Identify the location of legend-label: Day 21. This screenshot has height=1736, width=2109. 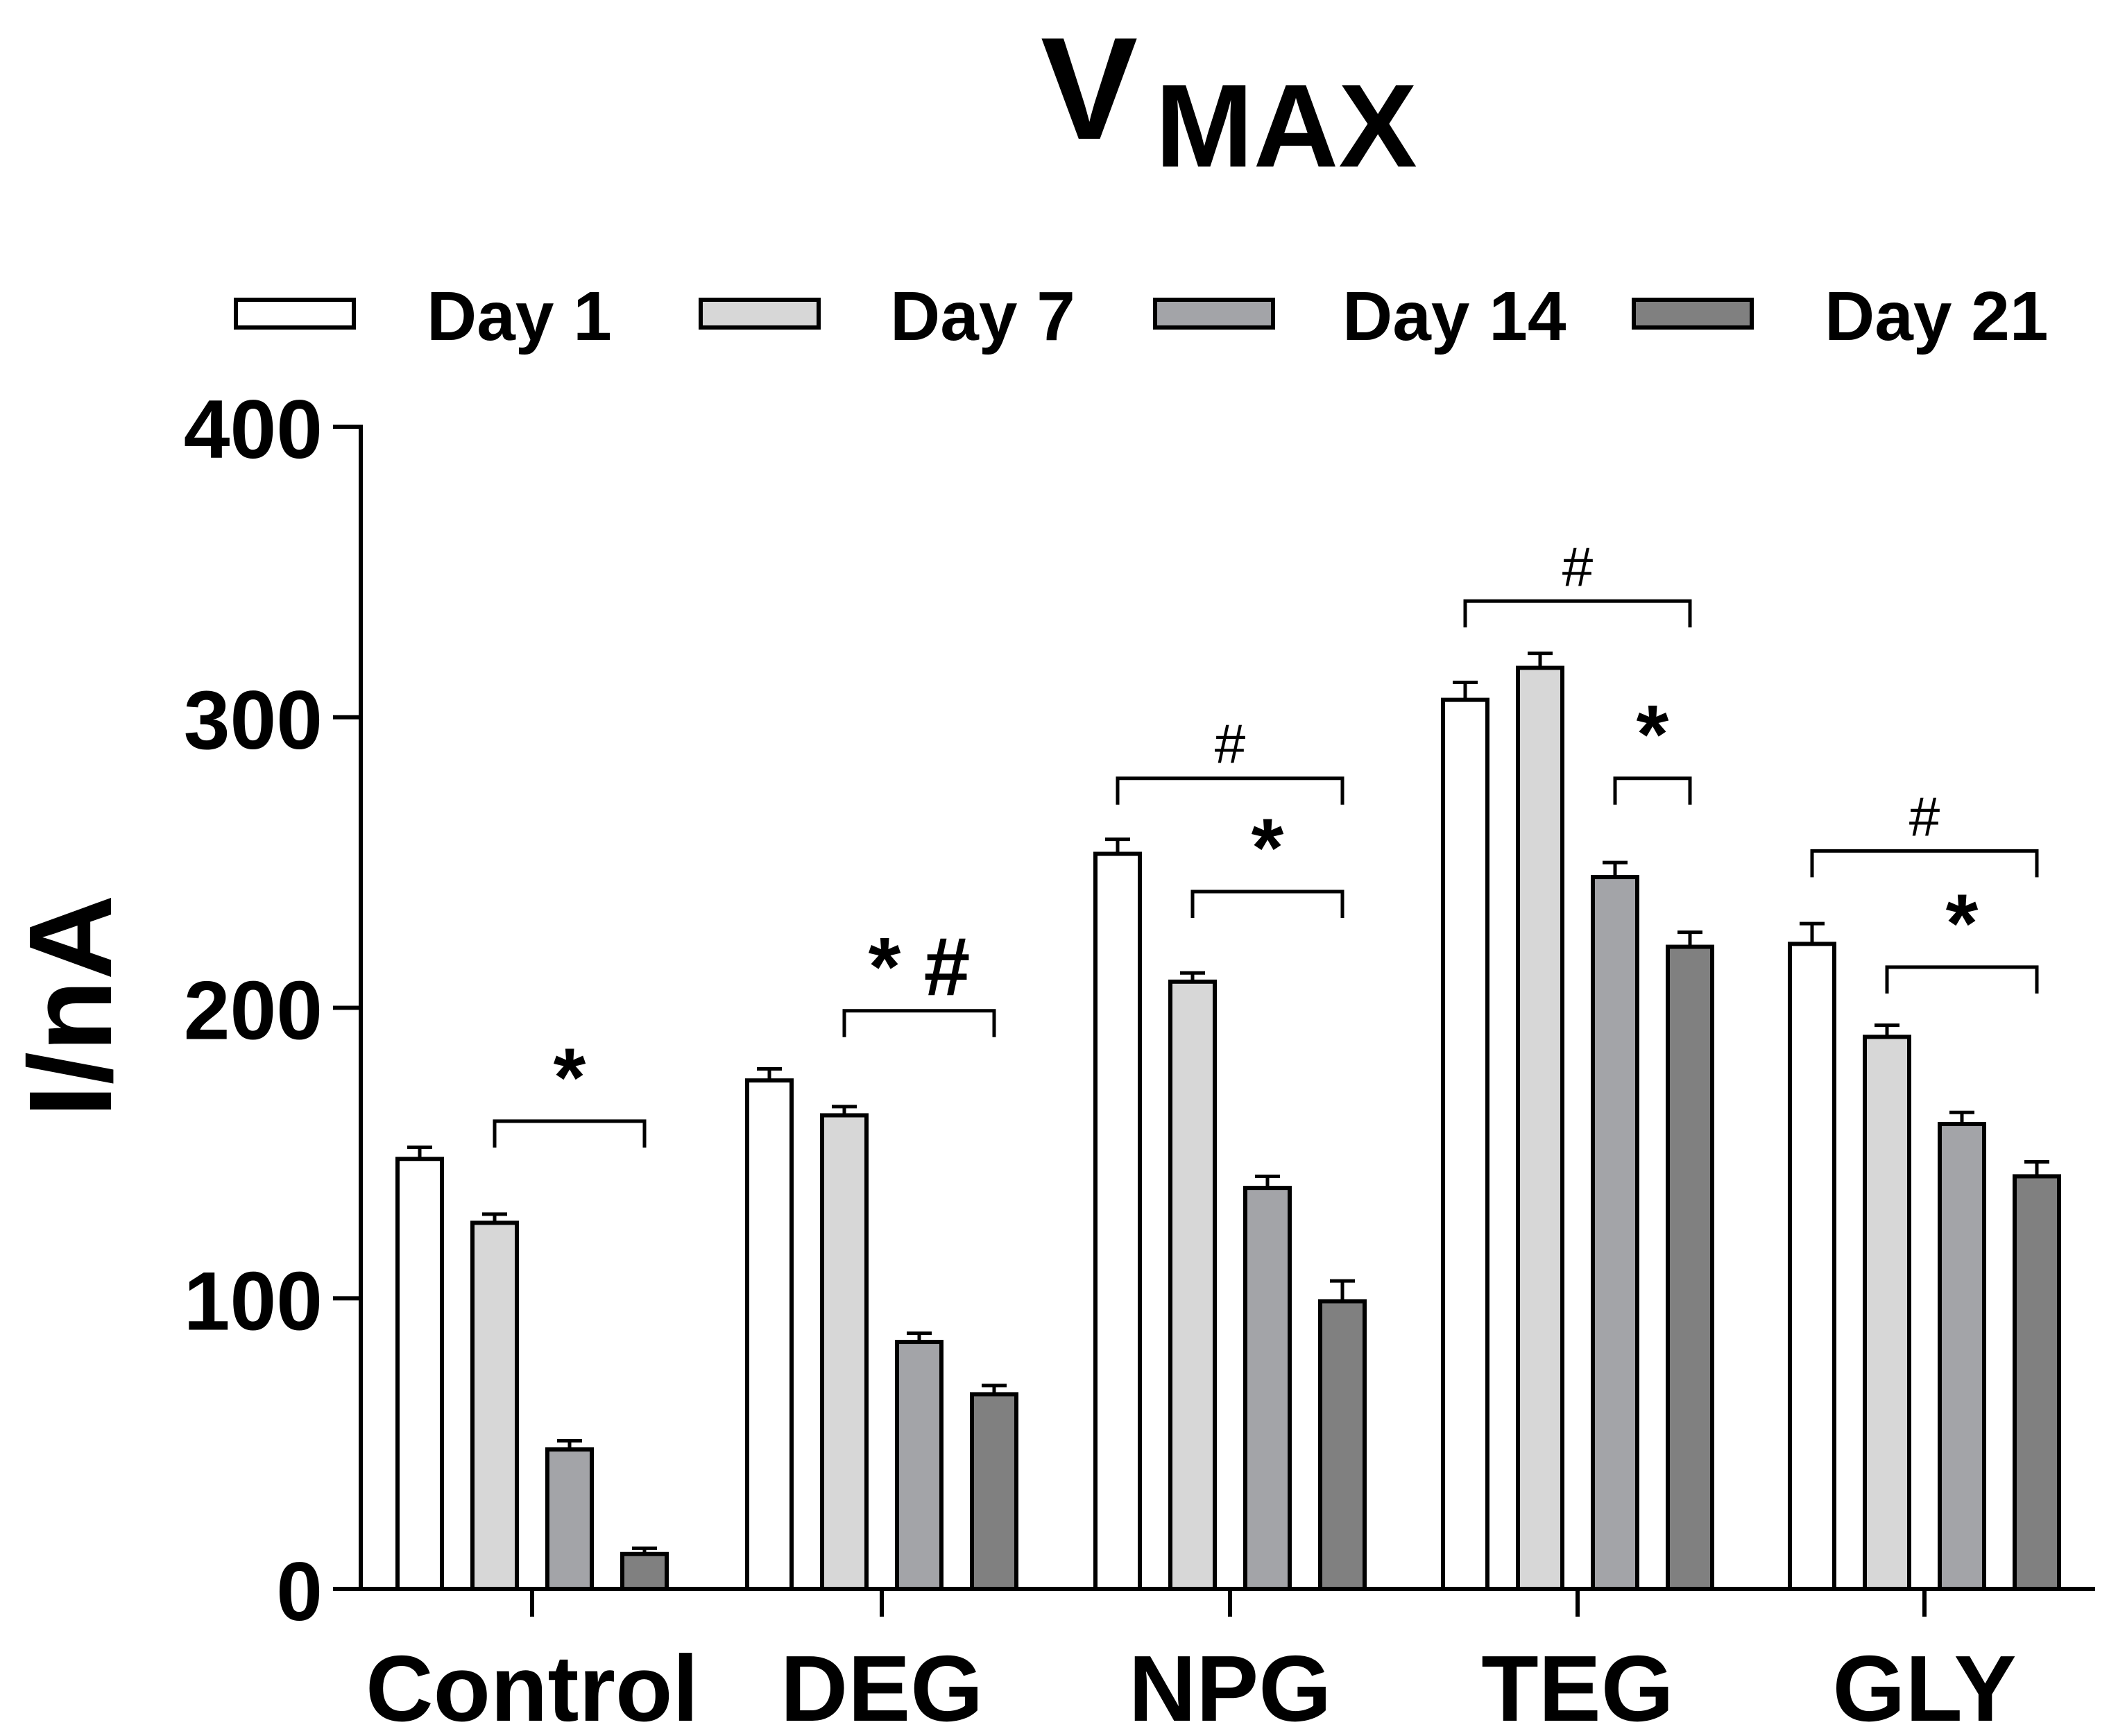
(1936, 316).